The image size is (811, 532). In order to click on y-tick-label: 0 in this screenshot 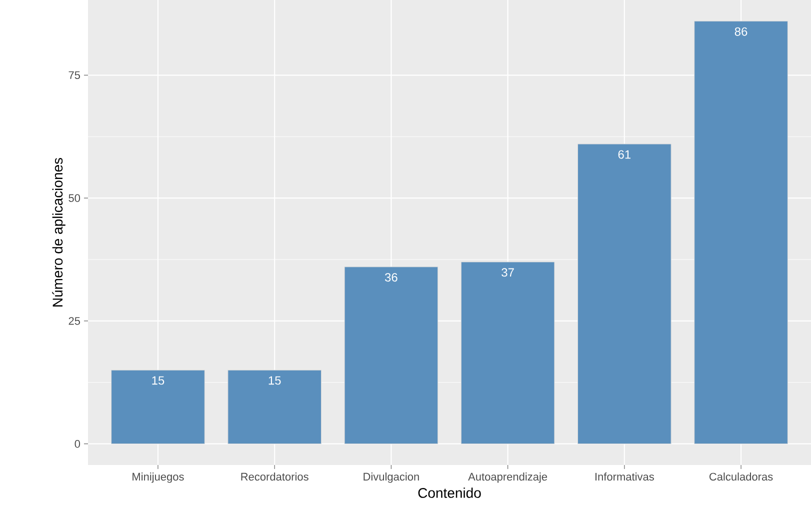, I will do `click(77, 444)`.